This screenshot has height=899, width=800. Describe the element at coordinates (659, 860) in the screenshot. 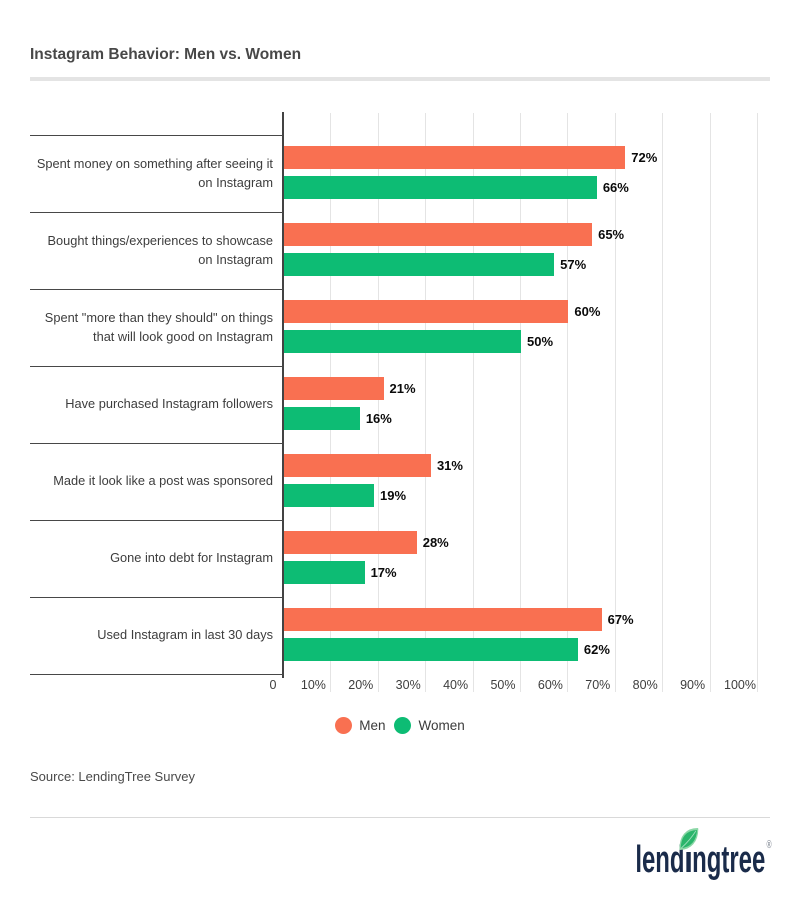

I see `logo-text-pre: lend` at that location.